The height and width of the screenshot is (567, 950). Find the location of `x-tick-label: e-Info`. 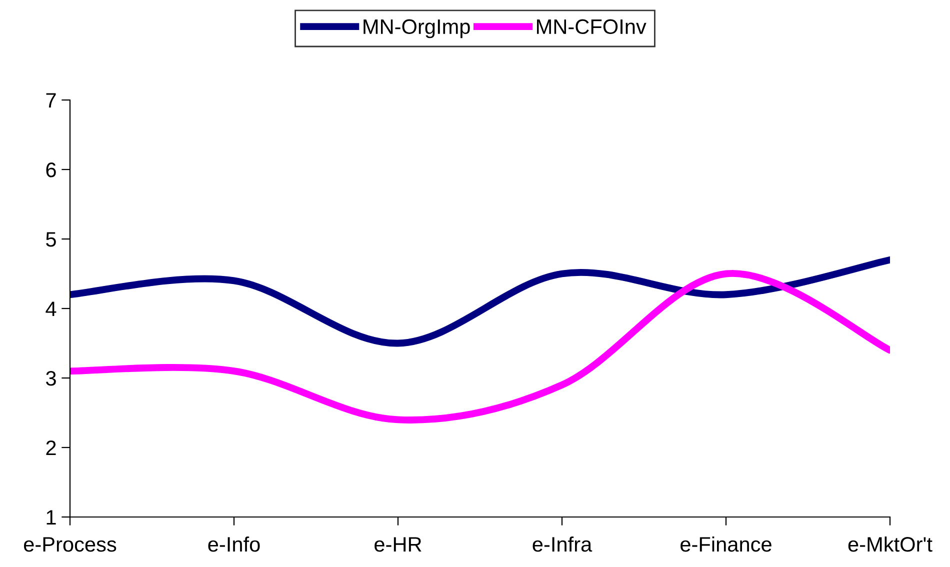

x-tick-label: e-Info is located at coordinates (234, 544).